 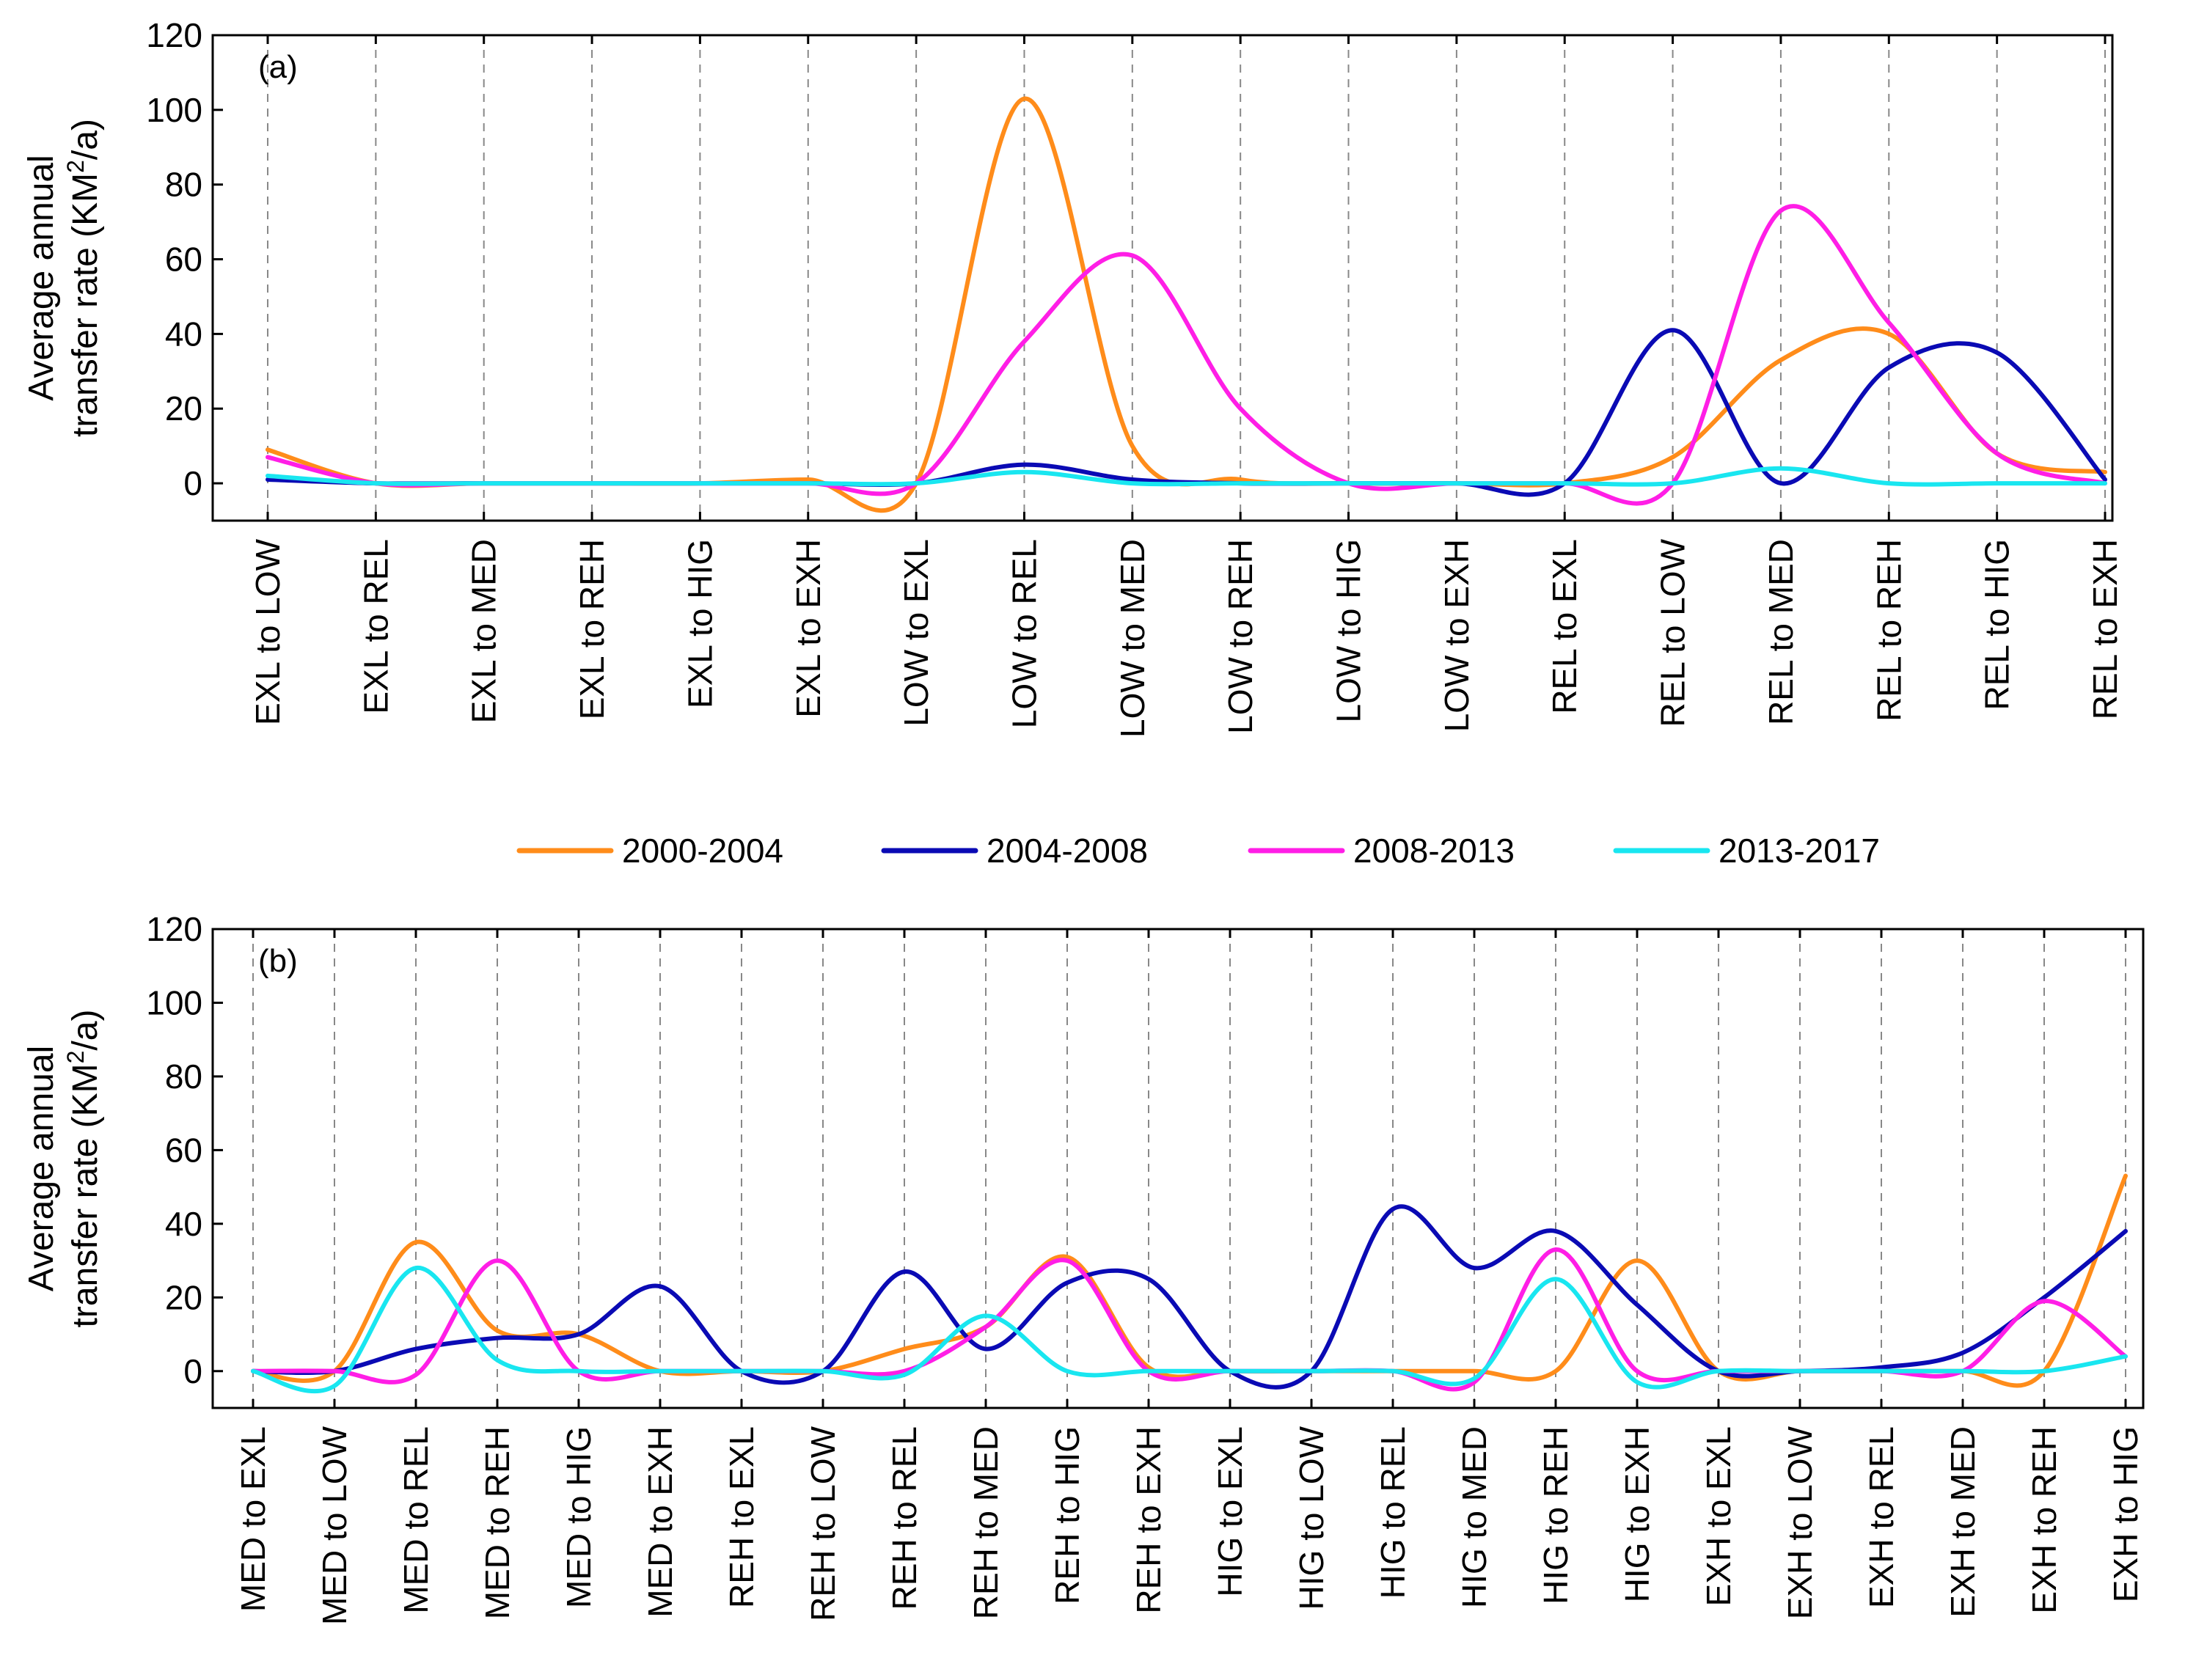 What do you see at coordinates (1067, 1515) in the screenshot?
I see `category-label: REH to HIG` at bounding box center [1067, 1515].